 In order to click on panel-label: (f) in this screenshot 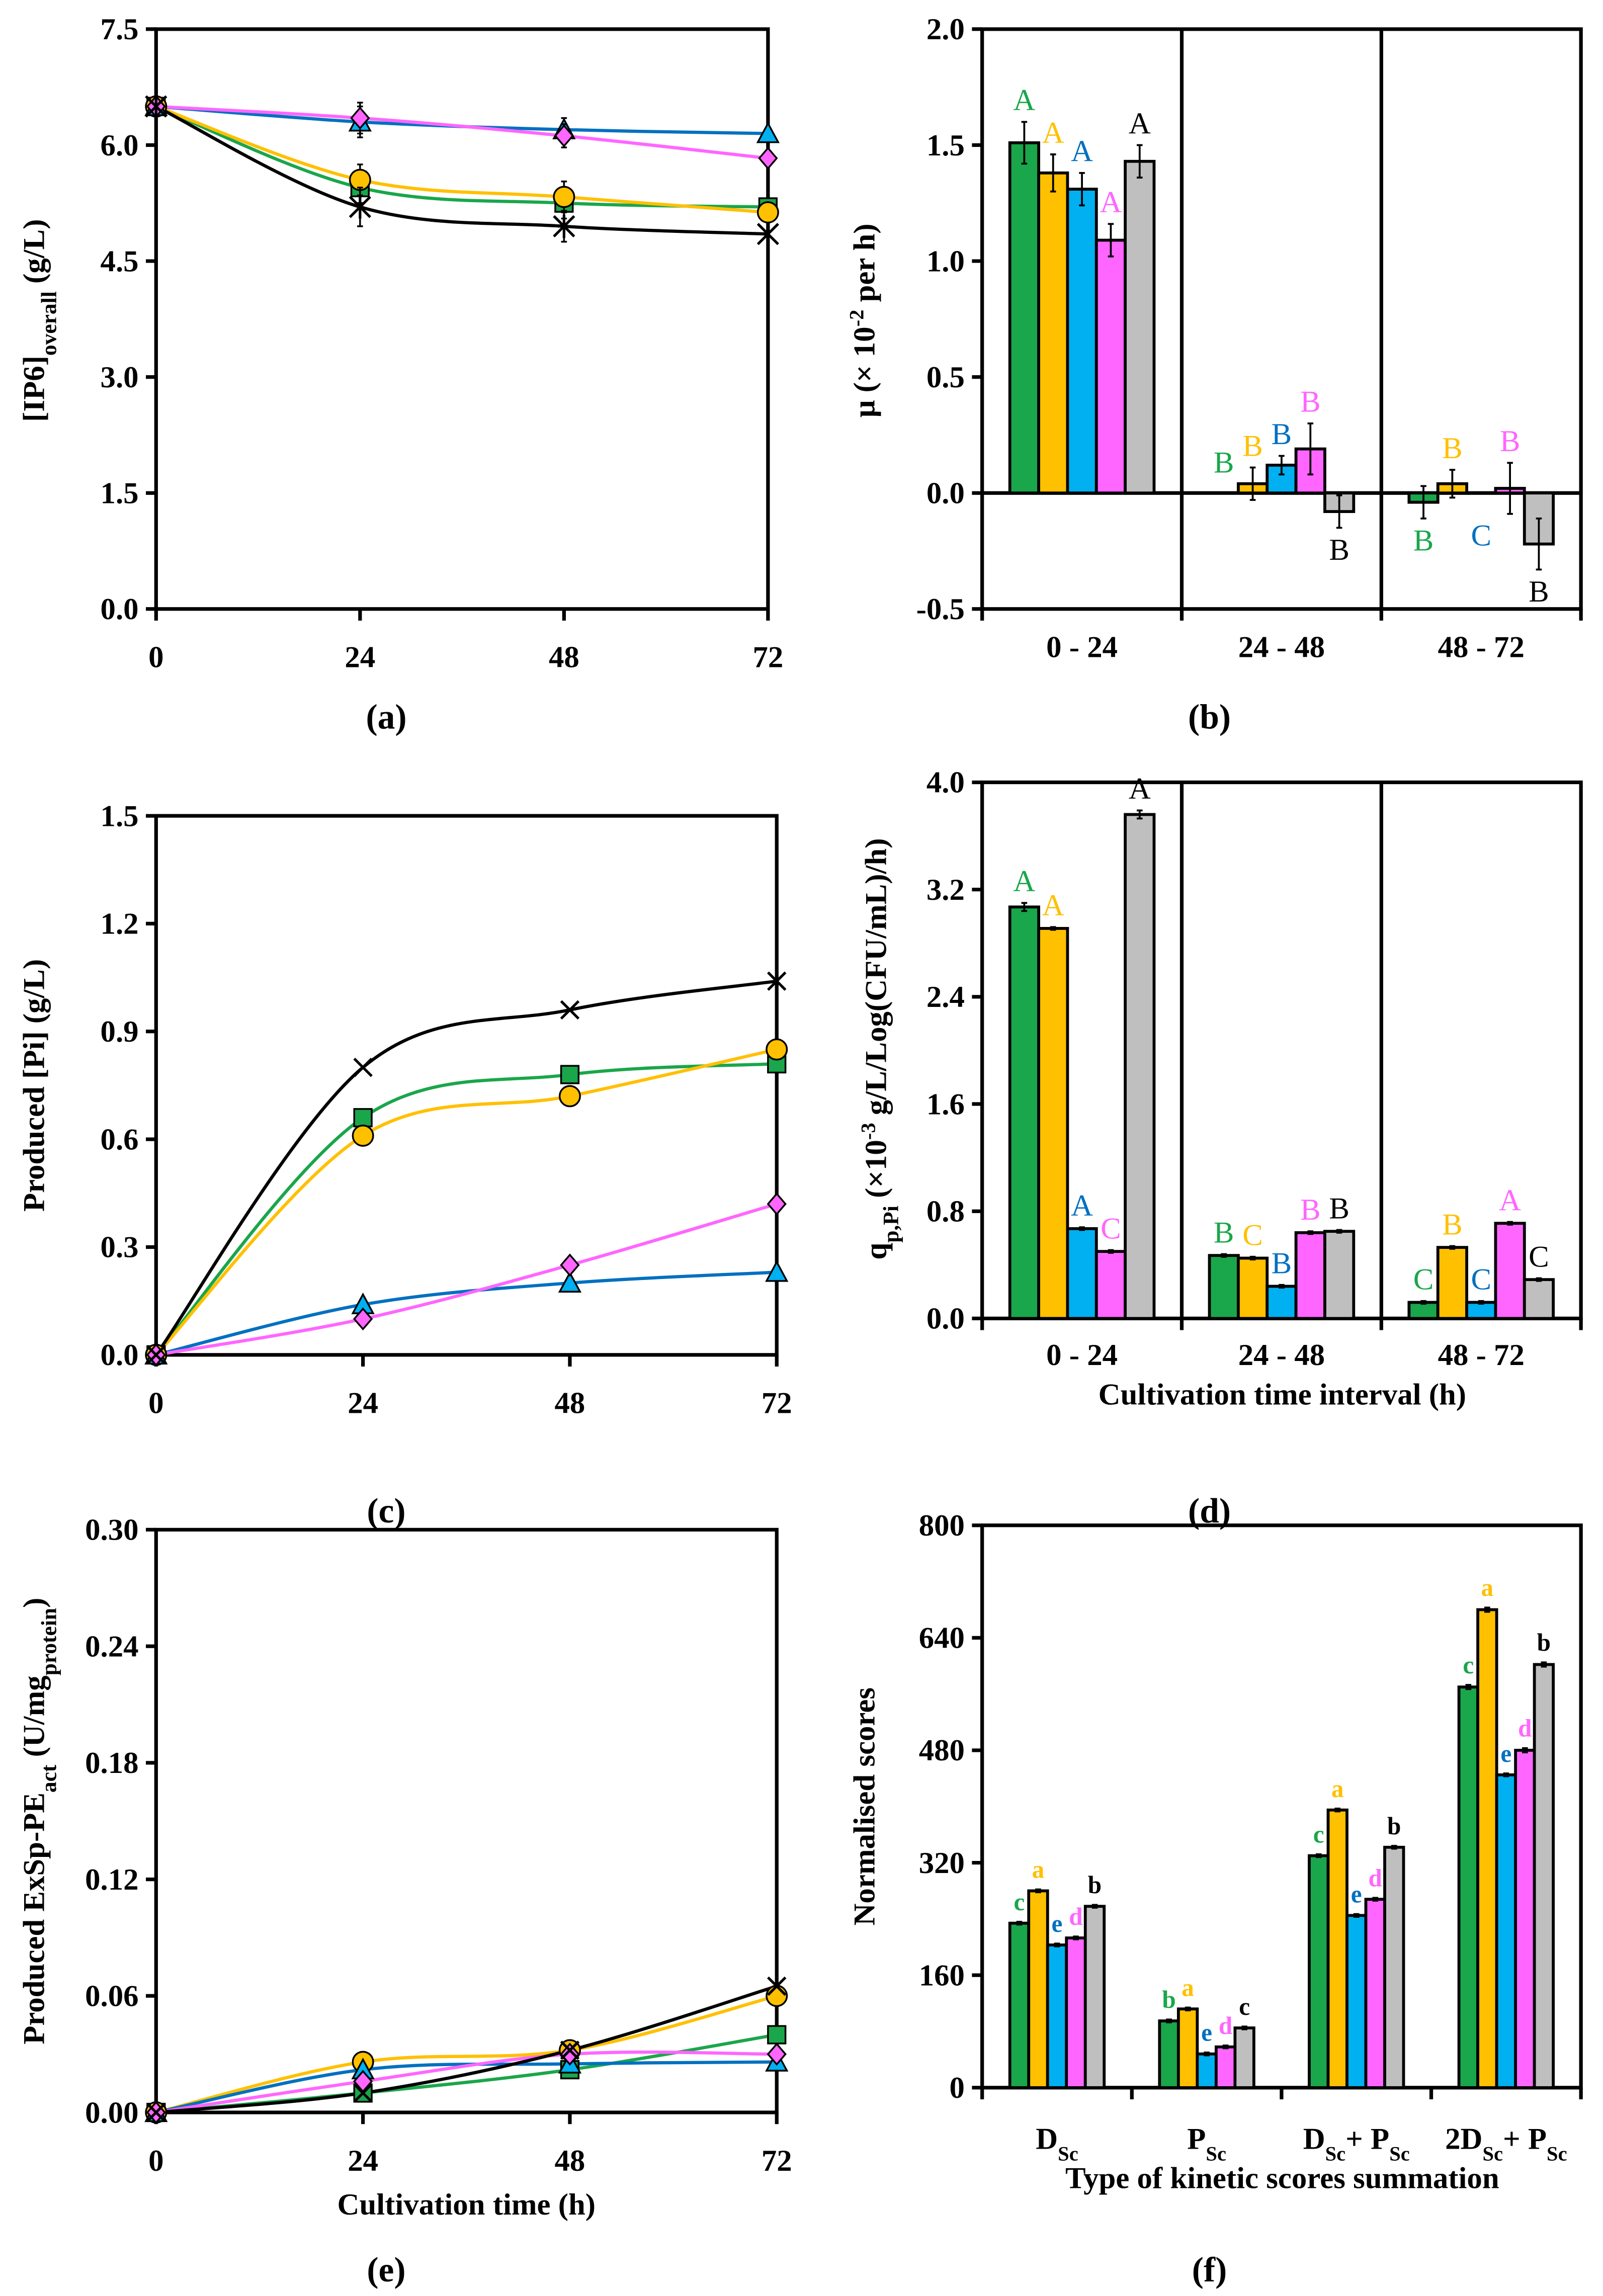, I will do `click(1209, 2270)`.